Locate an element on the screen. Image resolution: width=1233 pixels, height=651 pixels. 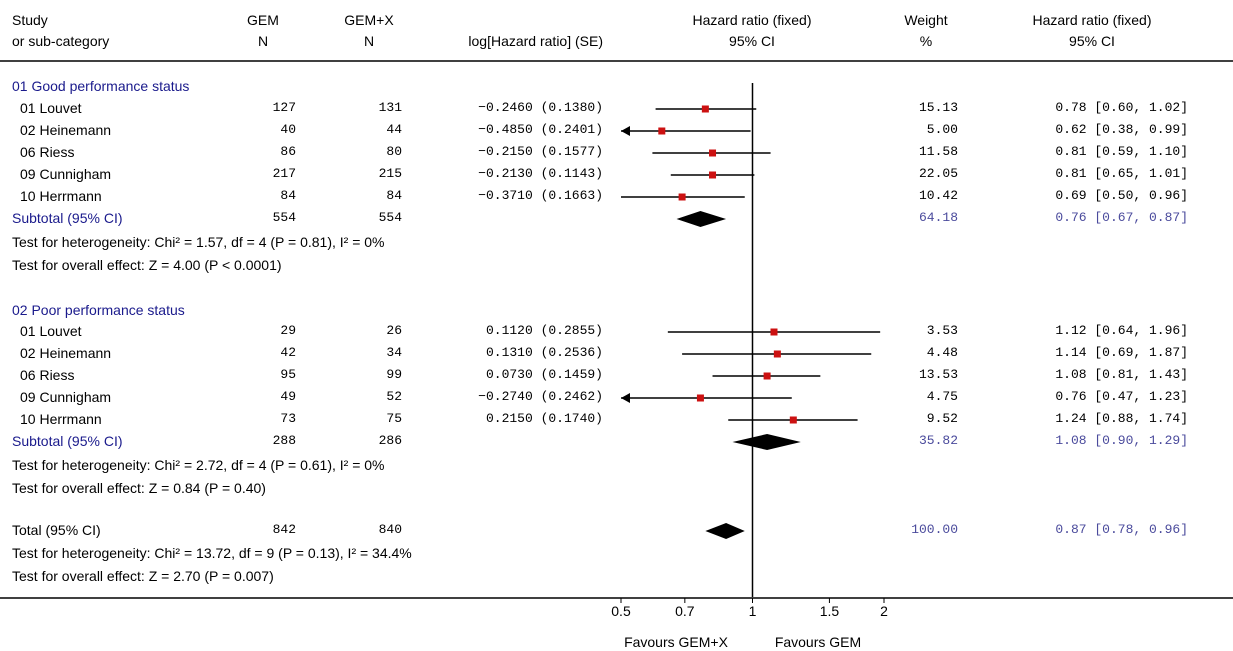
study-gem-n: 84 is located at coordinates (288, 195).